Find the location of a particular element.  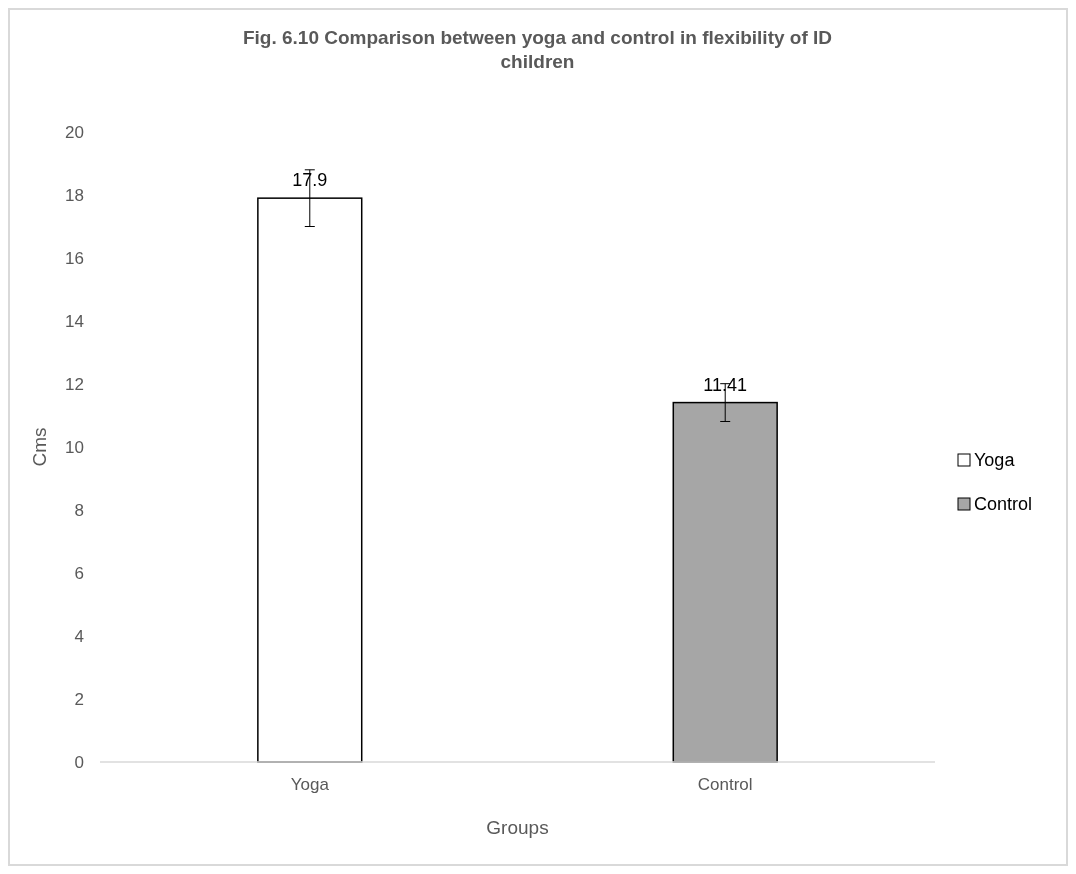

y-tick-label: 12 is located at coordinates (74, 384).